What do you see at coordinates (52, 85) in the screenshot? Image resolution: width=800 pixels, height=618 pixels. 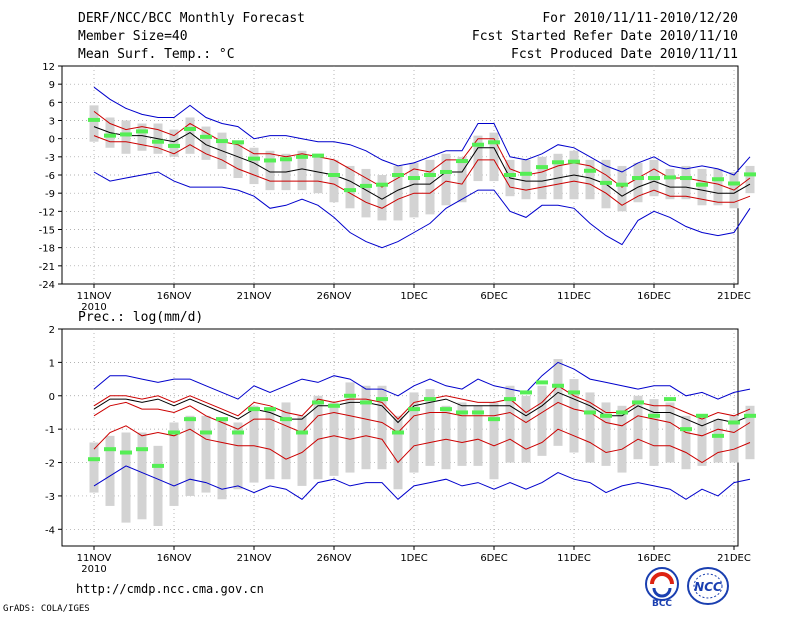 I see `temp-y-tick-label: 9` at bounding box center [52, 85].